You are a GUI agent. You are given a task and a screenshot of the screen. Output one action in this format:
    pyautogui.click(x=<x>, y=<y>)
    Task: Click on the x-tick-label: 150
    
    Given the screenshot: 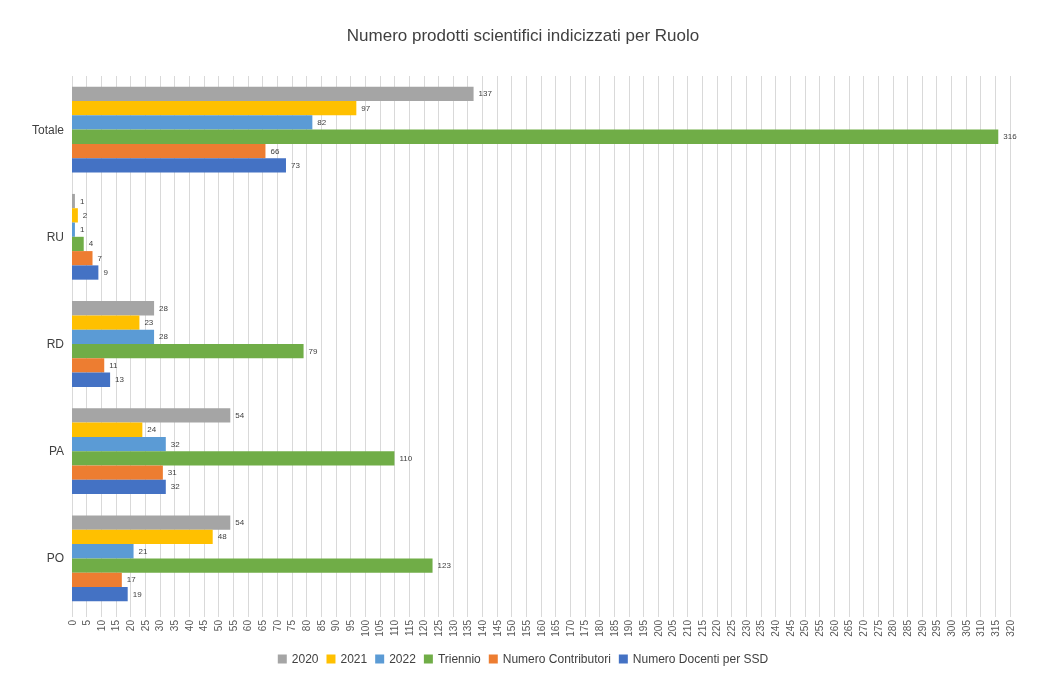 What is the action you would take?
    pyautogui.click(x=512, y=628)
    